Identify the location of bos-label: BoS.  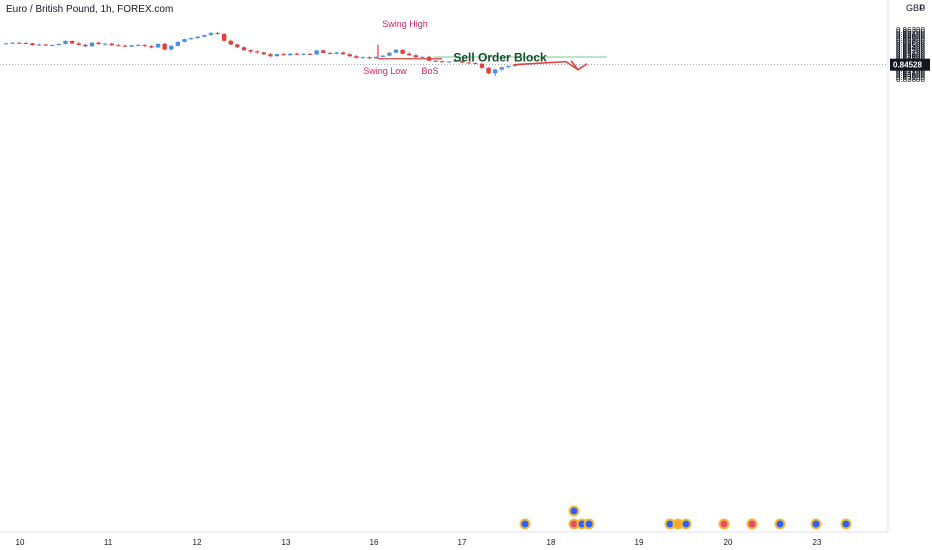
(429, 71).